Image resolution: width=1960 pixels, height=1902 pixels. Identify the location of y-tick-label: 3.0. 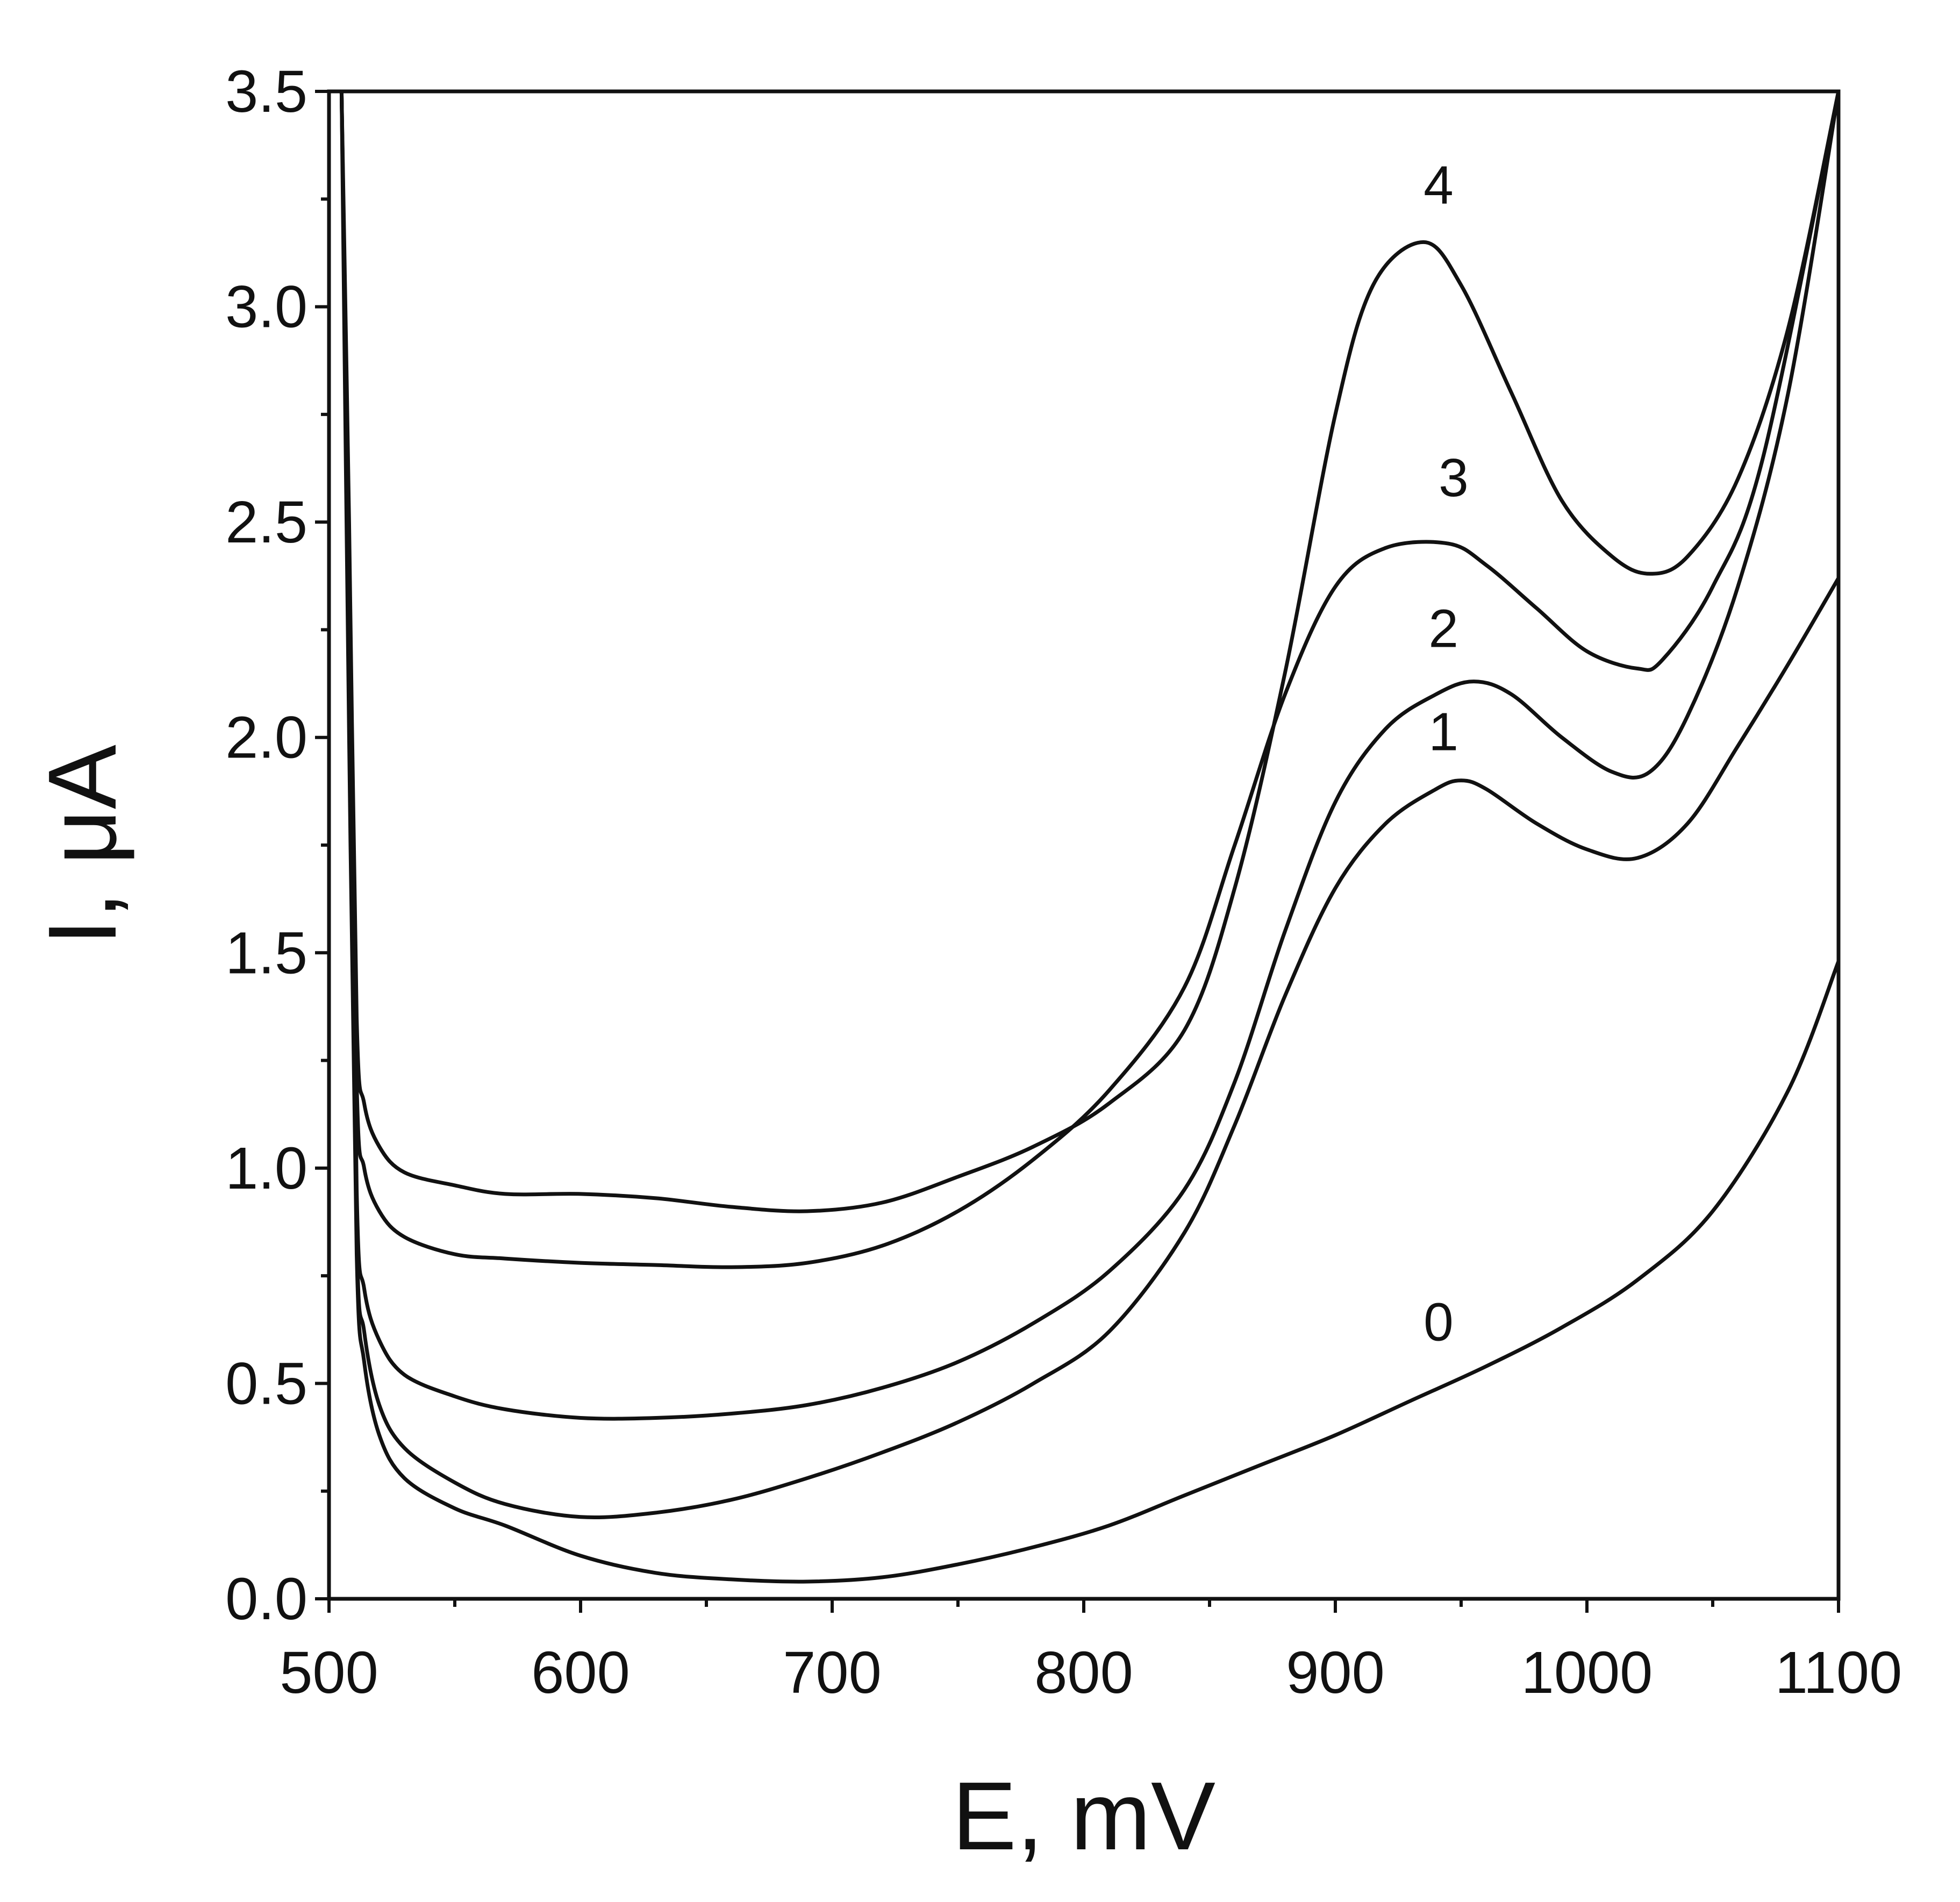
(266, 307).